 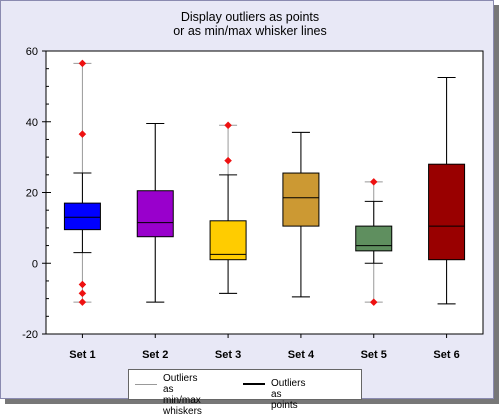 What do you see at coordinates (32, 52) in the screenshot?
I see `y-tick-label: 60` at bounding box center [32, 52].